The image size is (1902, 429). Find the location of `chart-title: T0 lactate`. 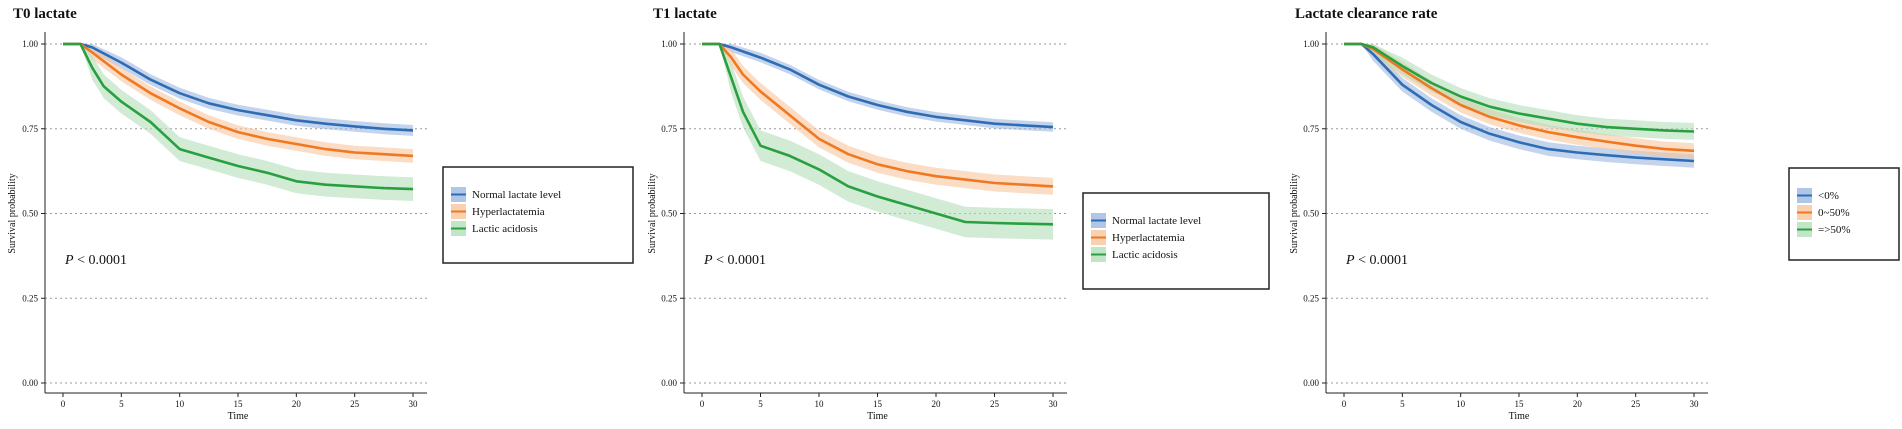

chart-title: T0 lactate is located at coordinates (45, 14).